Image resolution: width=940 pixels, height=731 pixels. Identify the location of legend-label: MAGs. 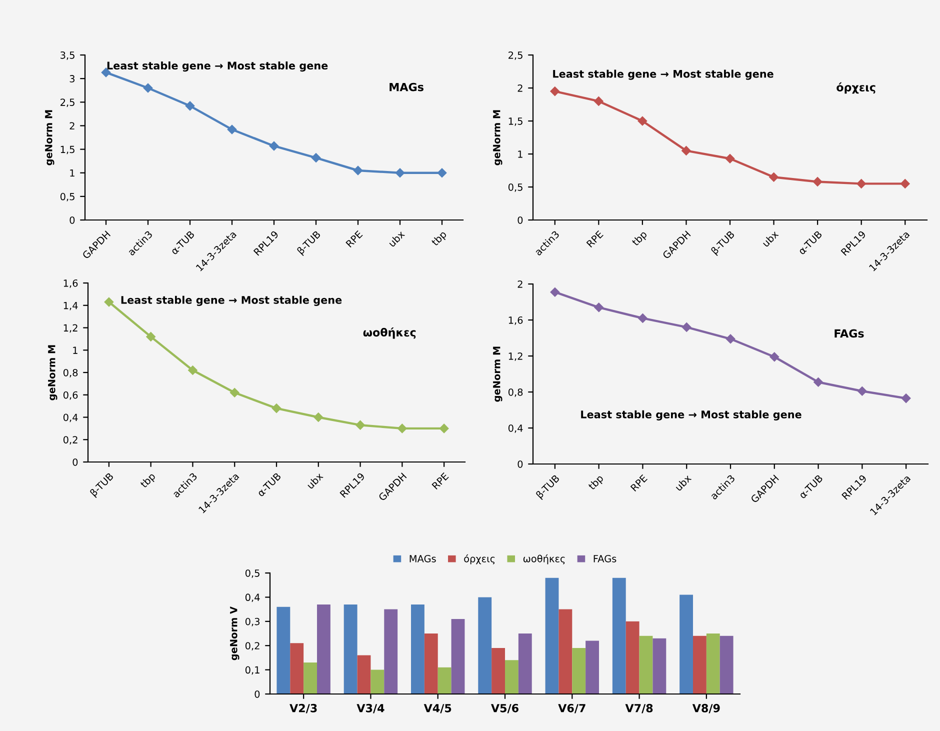
(423, 558).